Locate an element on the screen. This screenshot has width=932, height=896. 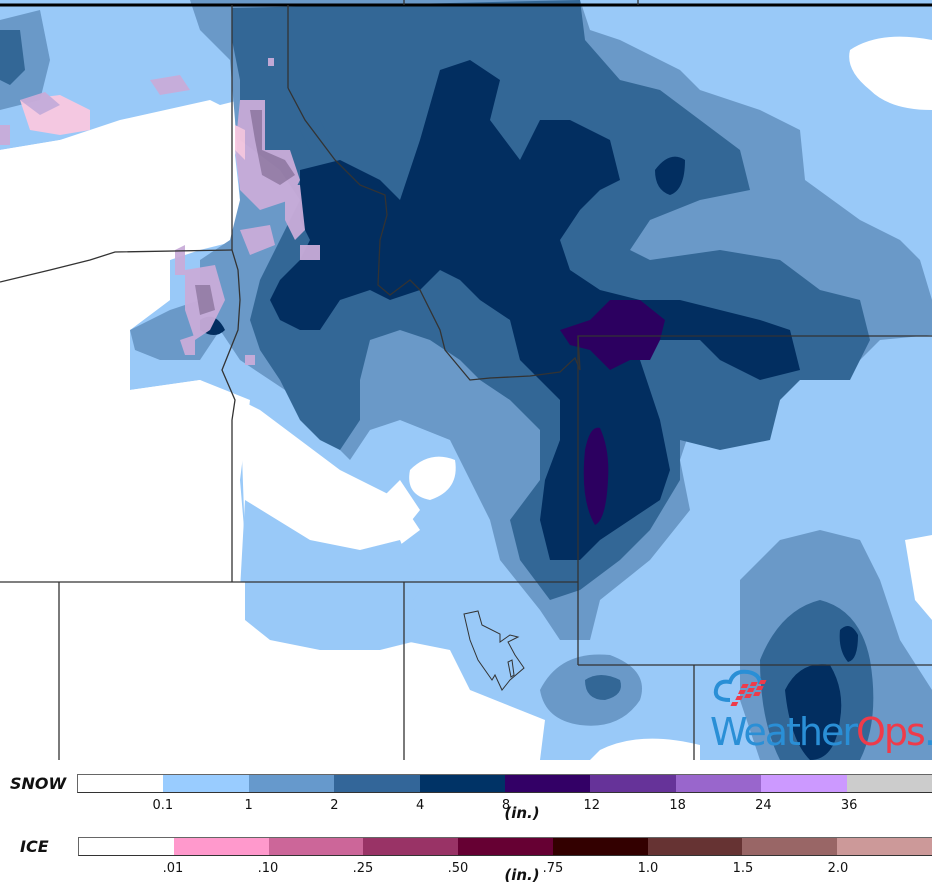
snow-tick-label: 36 is located at coordinates (849, 805).